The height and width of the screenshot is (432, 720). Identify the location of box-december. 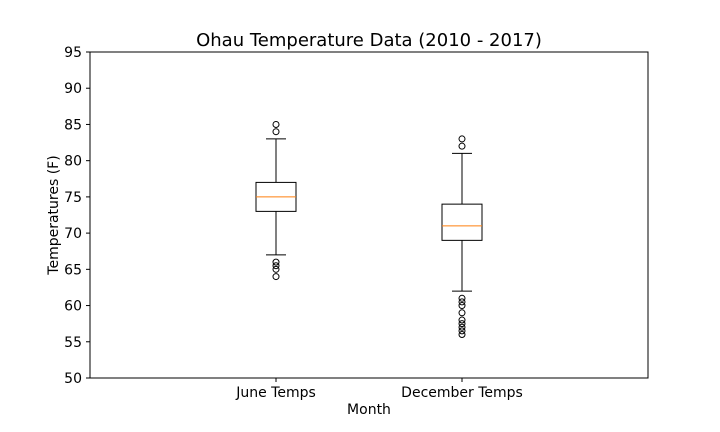
(462, 237).